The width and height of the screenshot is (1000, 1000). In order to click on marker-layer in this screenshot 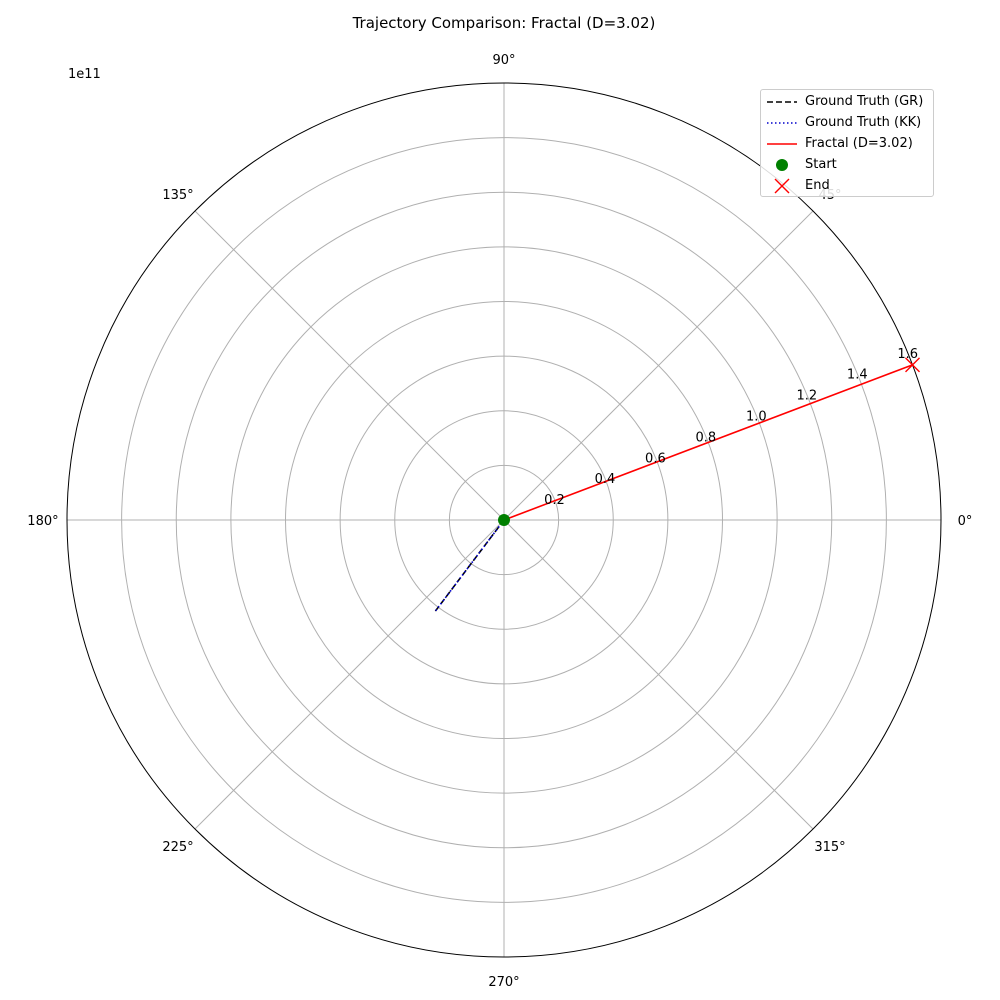, I will do `click(709, 441)`.